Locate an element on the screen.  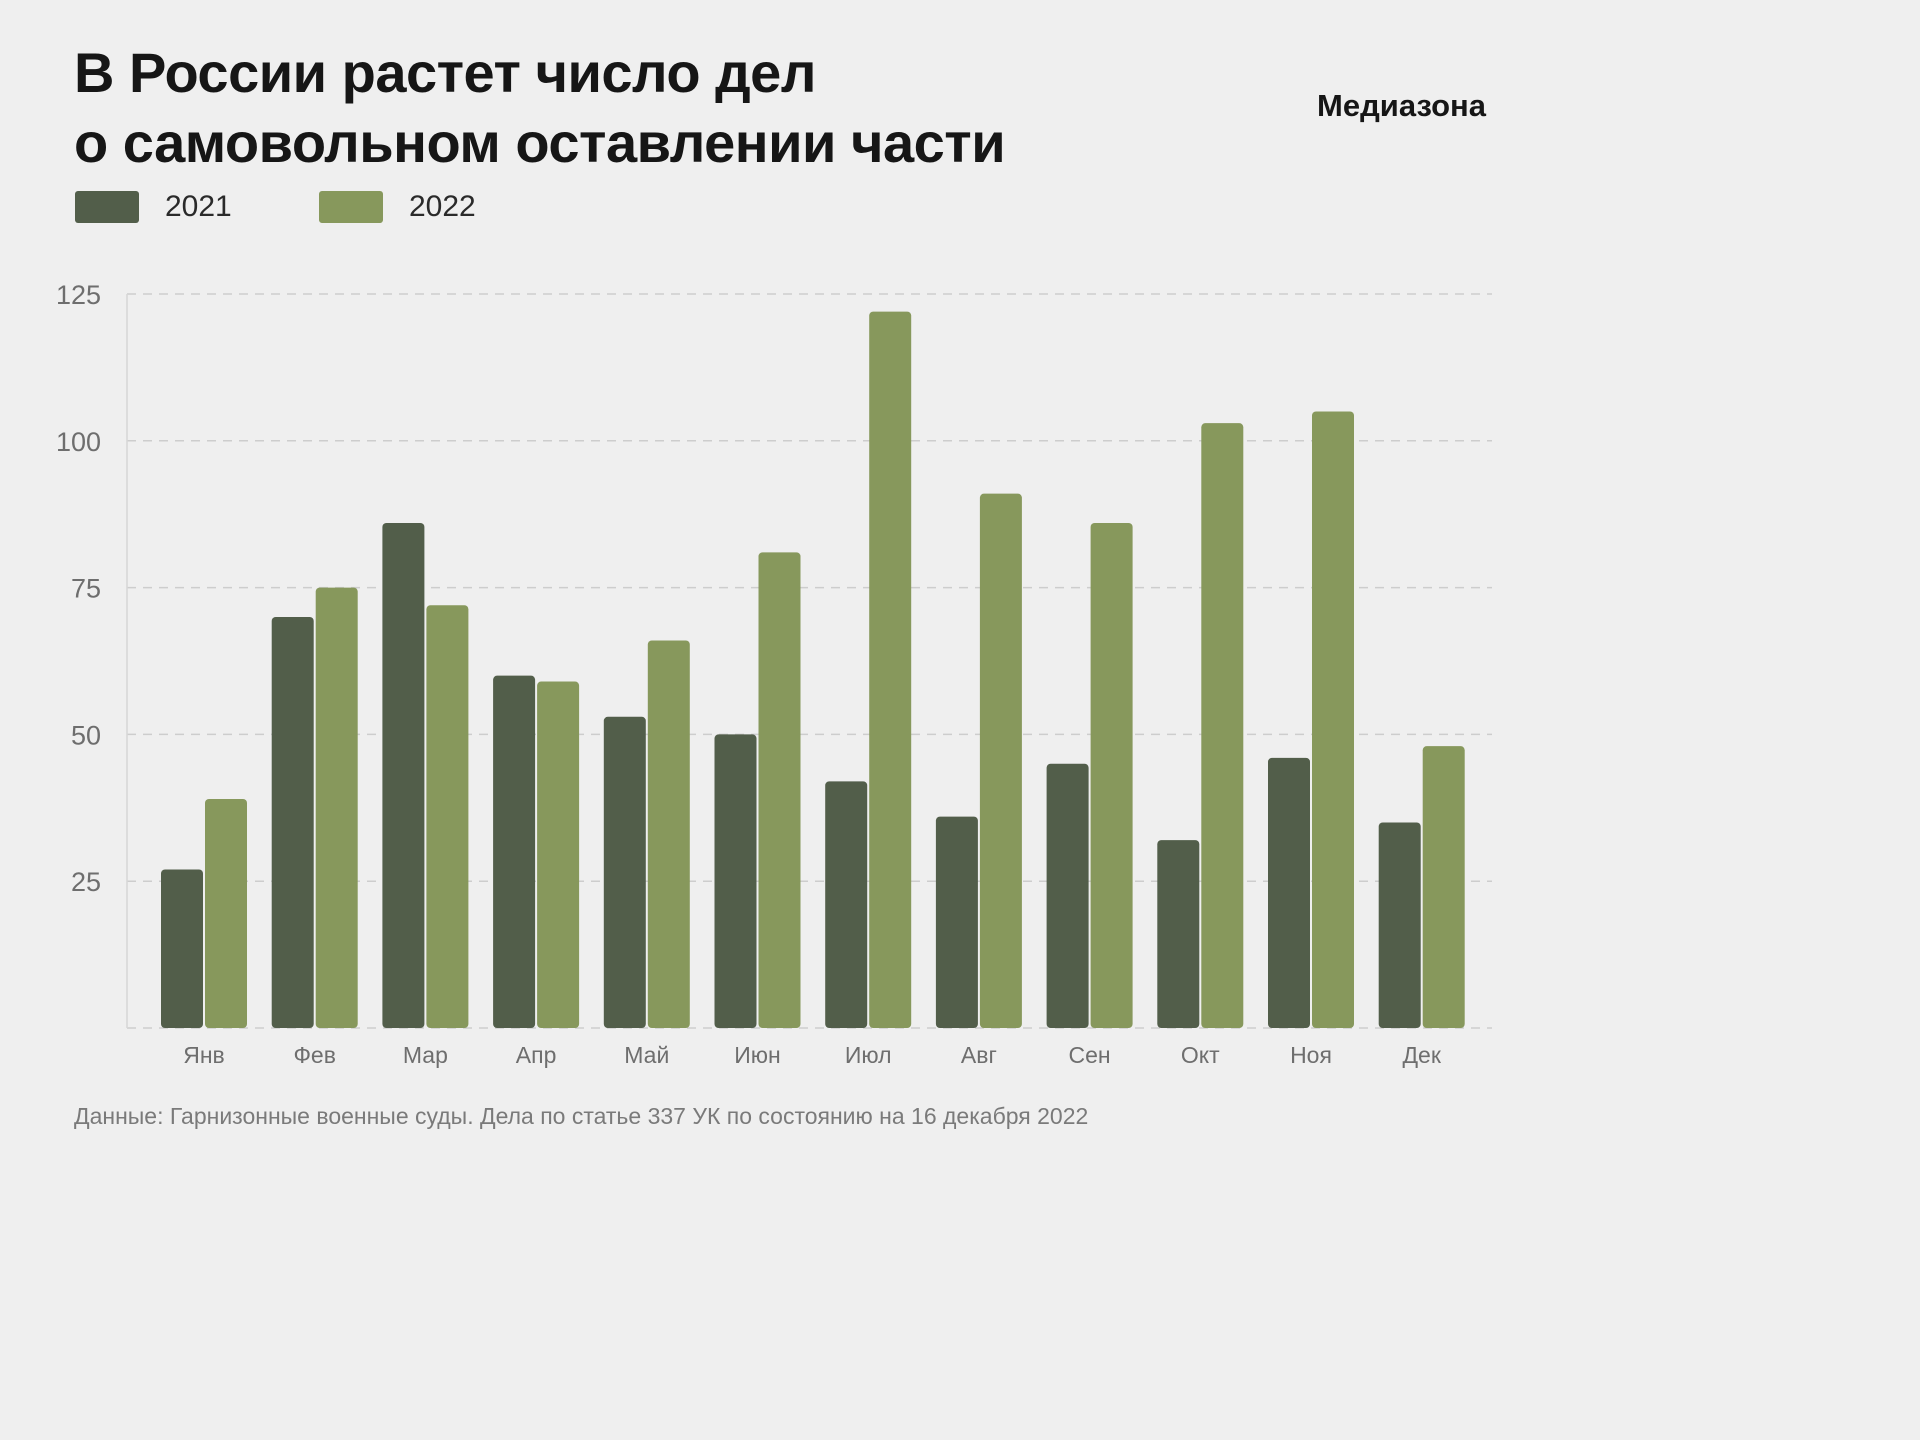
legend-swatch-2022 is located at coordinates (351, 207).